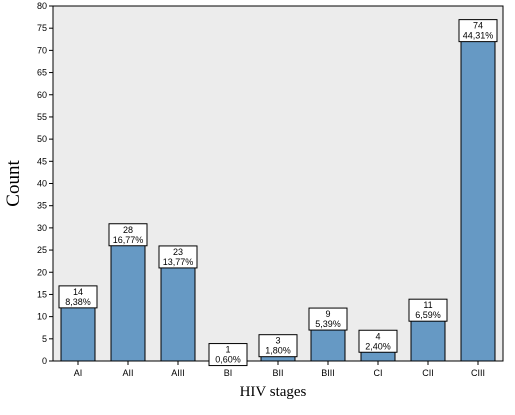  I want to click on data-label-percent: 8,38%, so click(78, 302).